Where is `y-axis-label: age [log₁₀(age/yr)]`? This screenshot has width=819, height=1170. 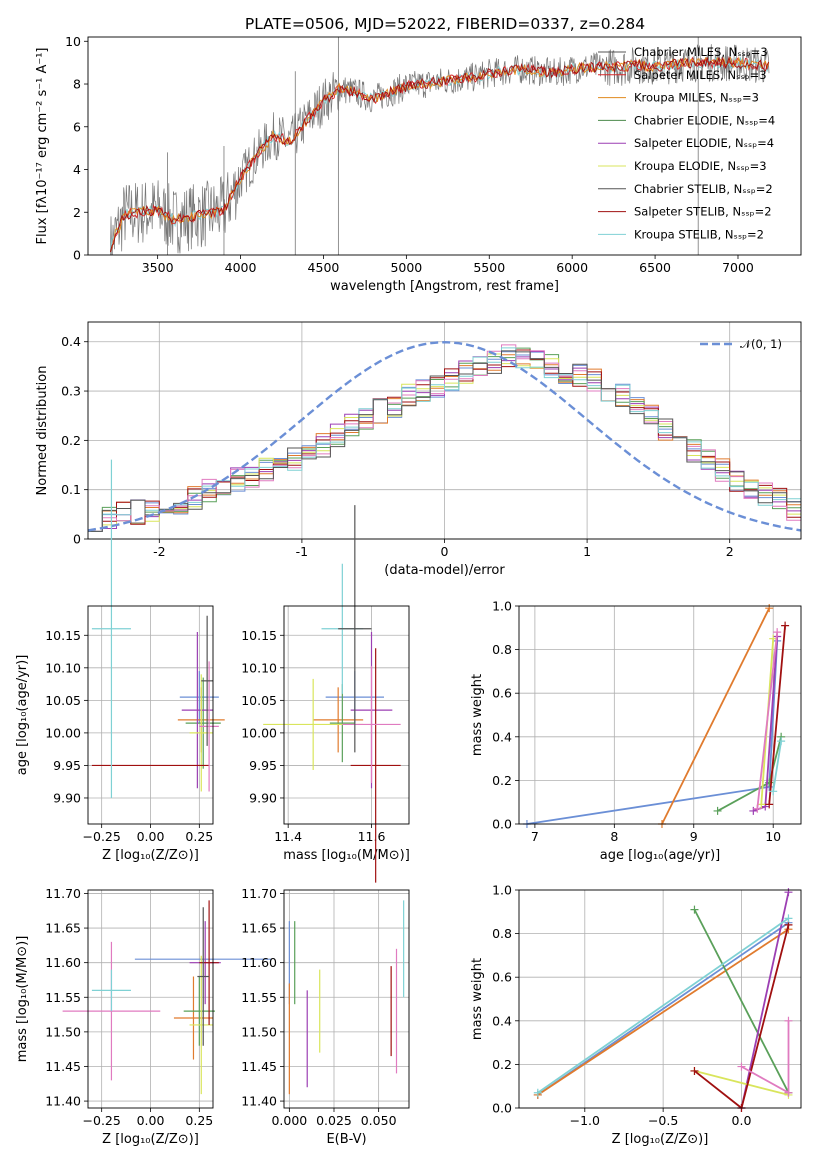
y-axis-label: age [log₁₀(age/yr)] is located at coordinates (22, 715).